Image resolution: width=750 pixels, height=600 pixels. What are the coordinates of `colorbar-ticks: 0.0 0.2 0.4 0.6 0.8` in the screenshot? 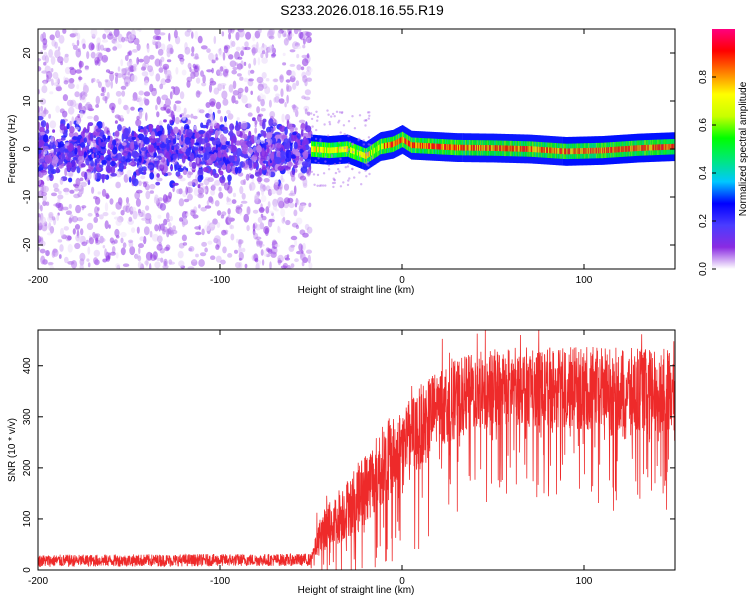 It's located at (707, 173).